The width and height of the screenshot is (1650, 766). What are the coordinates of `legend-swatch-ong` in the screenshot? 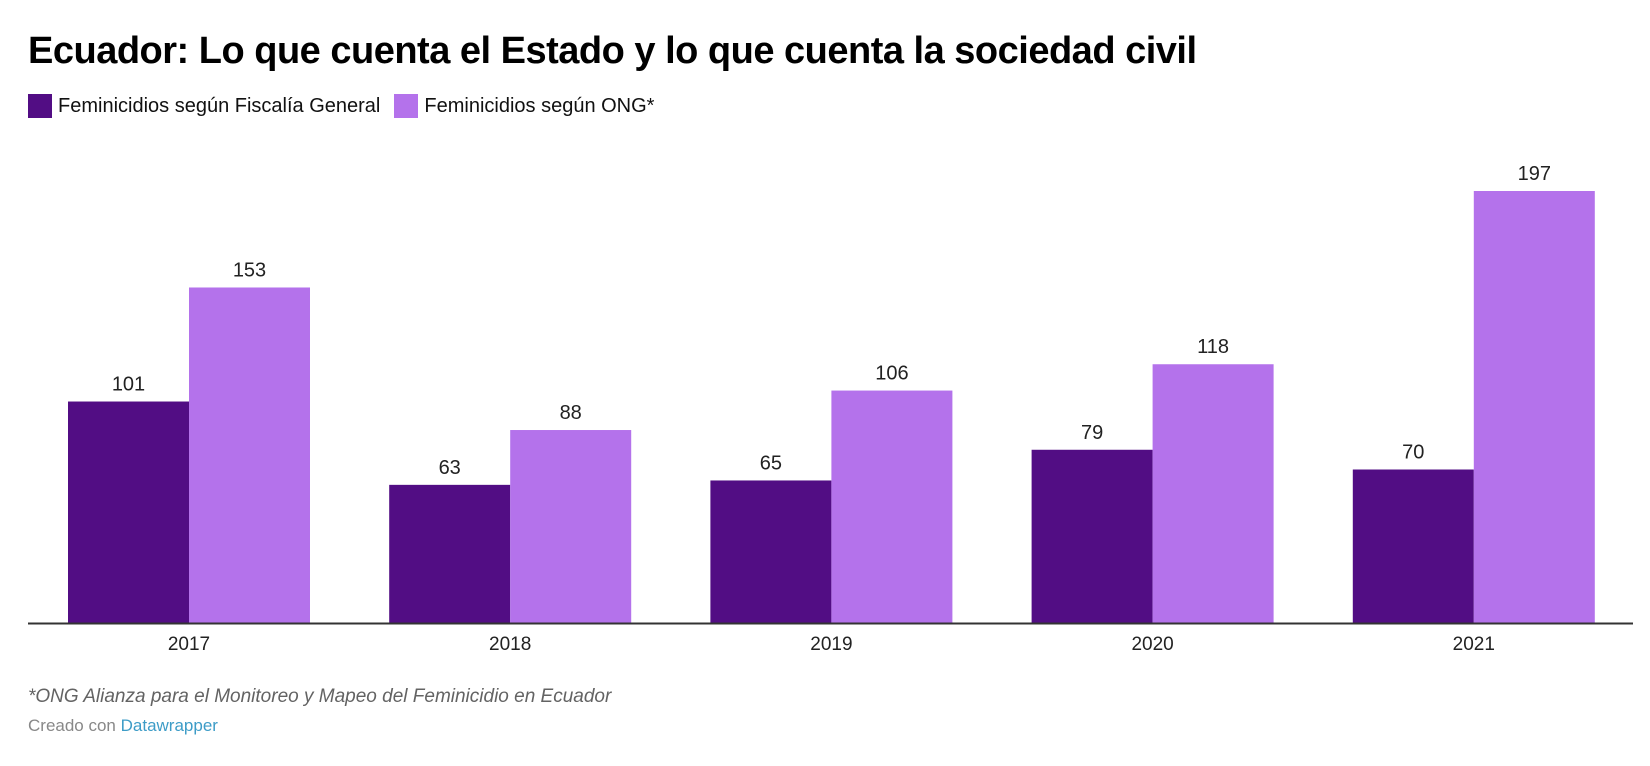 It's located at (406, 106).